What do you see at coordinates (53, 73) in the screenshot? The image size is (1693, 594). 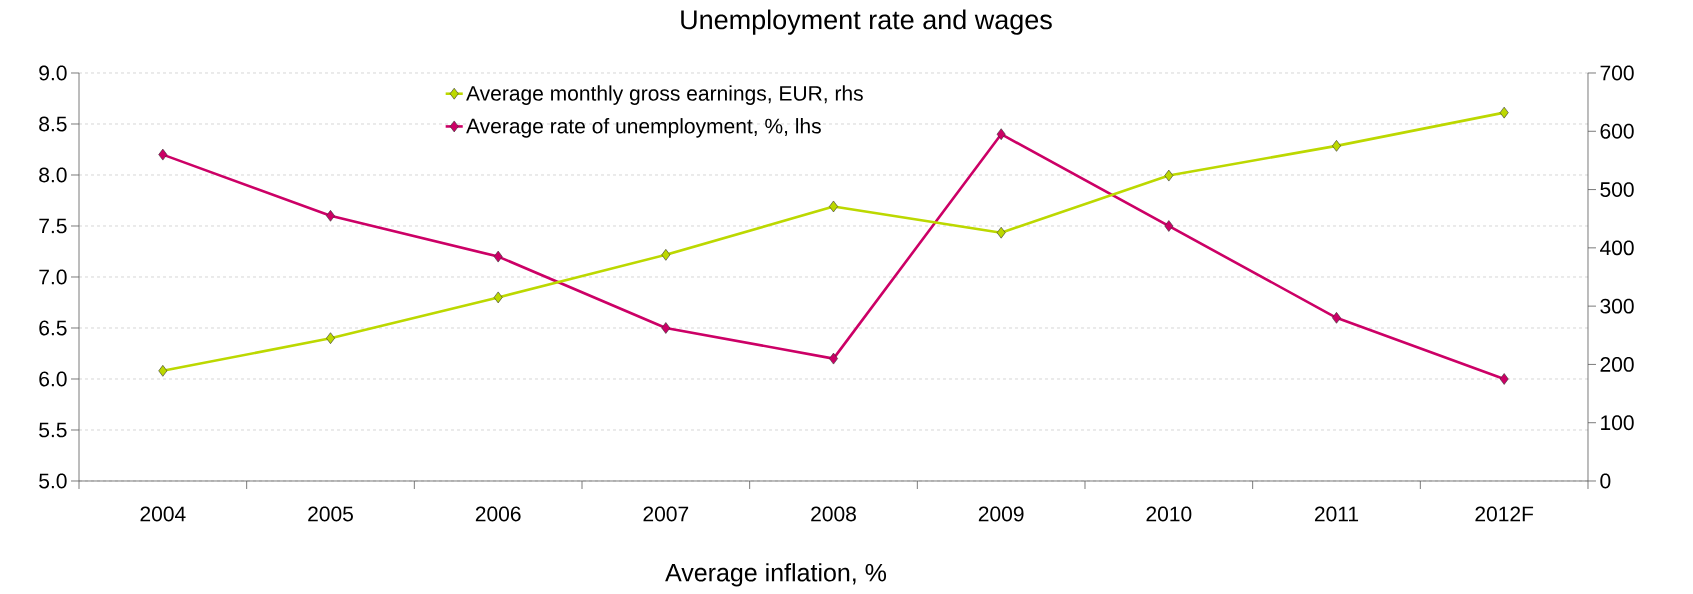 I see `y-tick-label: 9.0` at bounding box center [53, 73].